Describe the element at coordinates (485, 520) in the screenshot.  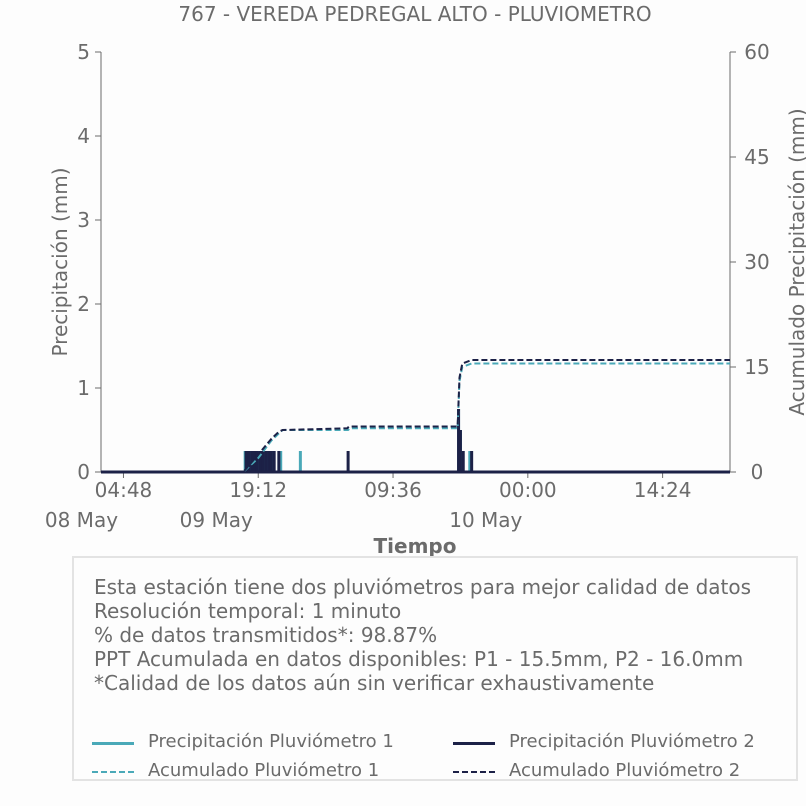
I see `x-tick-date-label: 10 May` at that location.